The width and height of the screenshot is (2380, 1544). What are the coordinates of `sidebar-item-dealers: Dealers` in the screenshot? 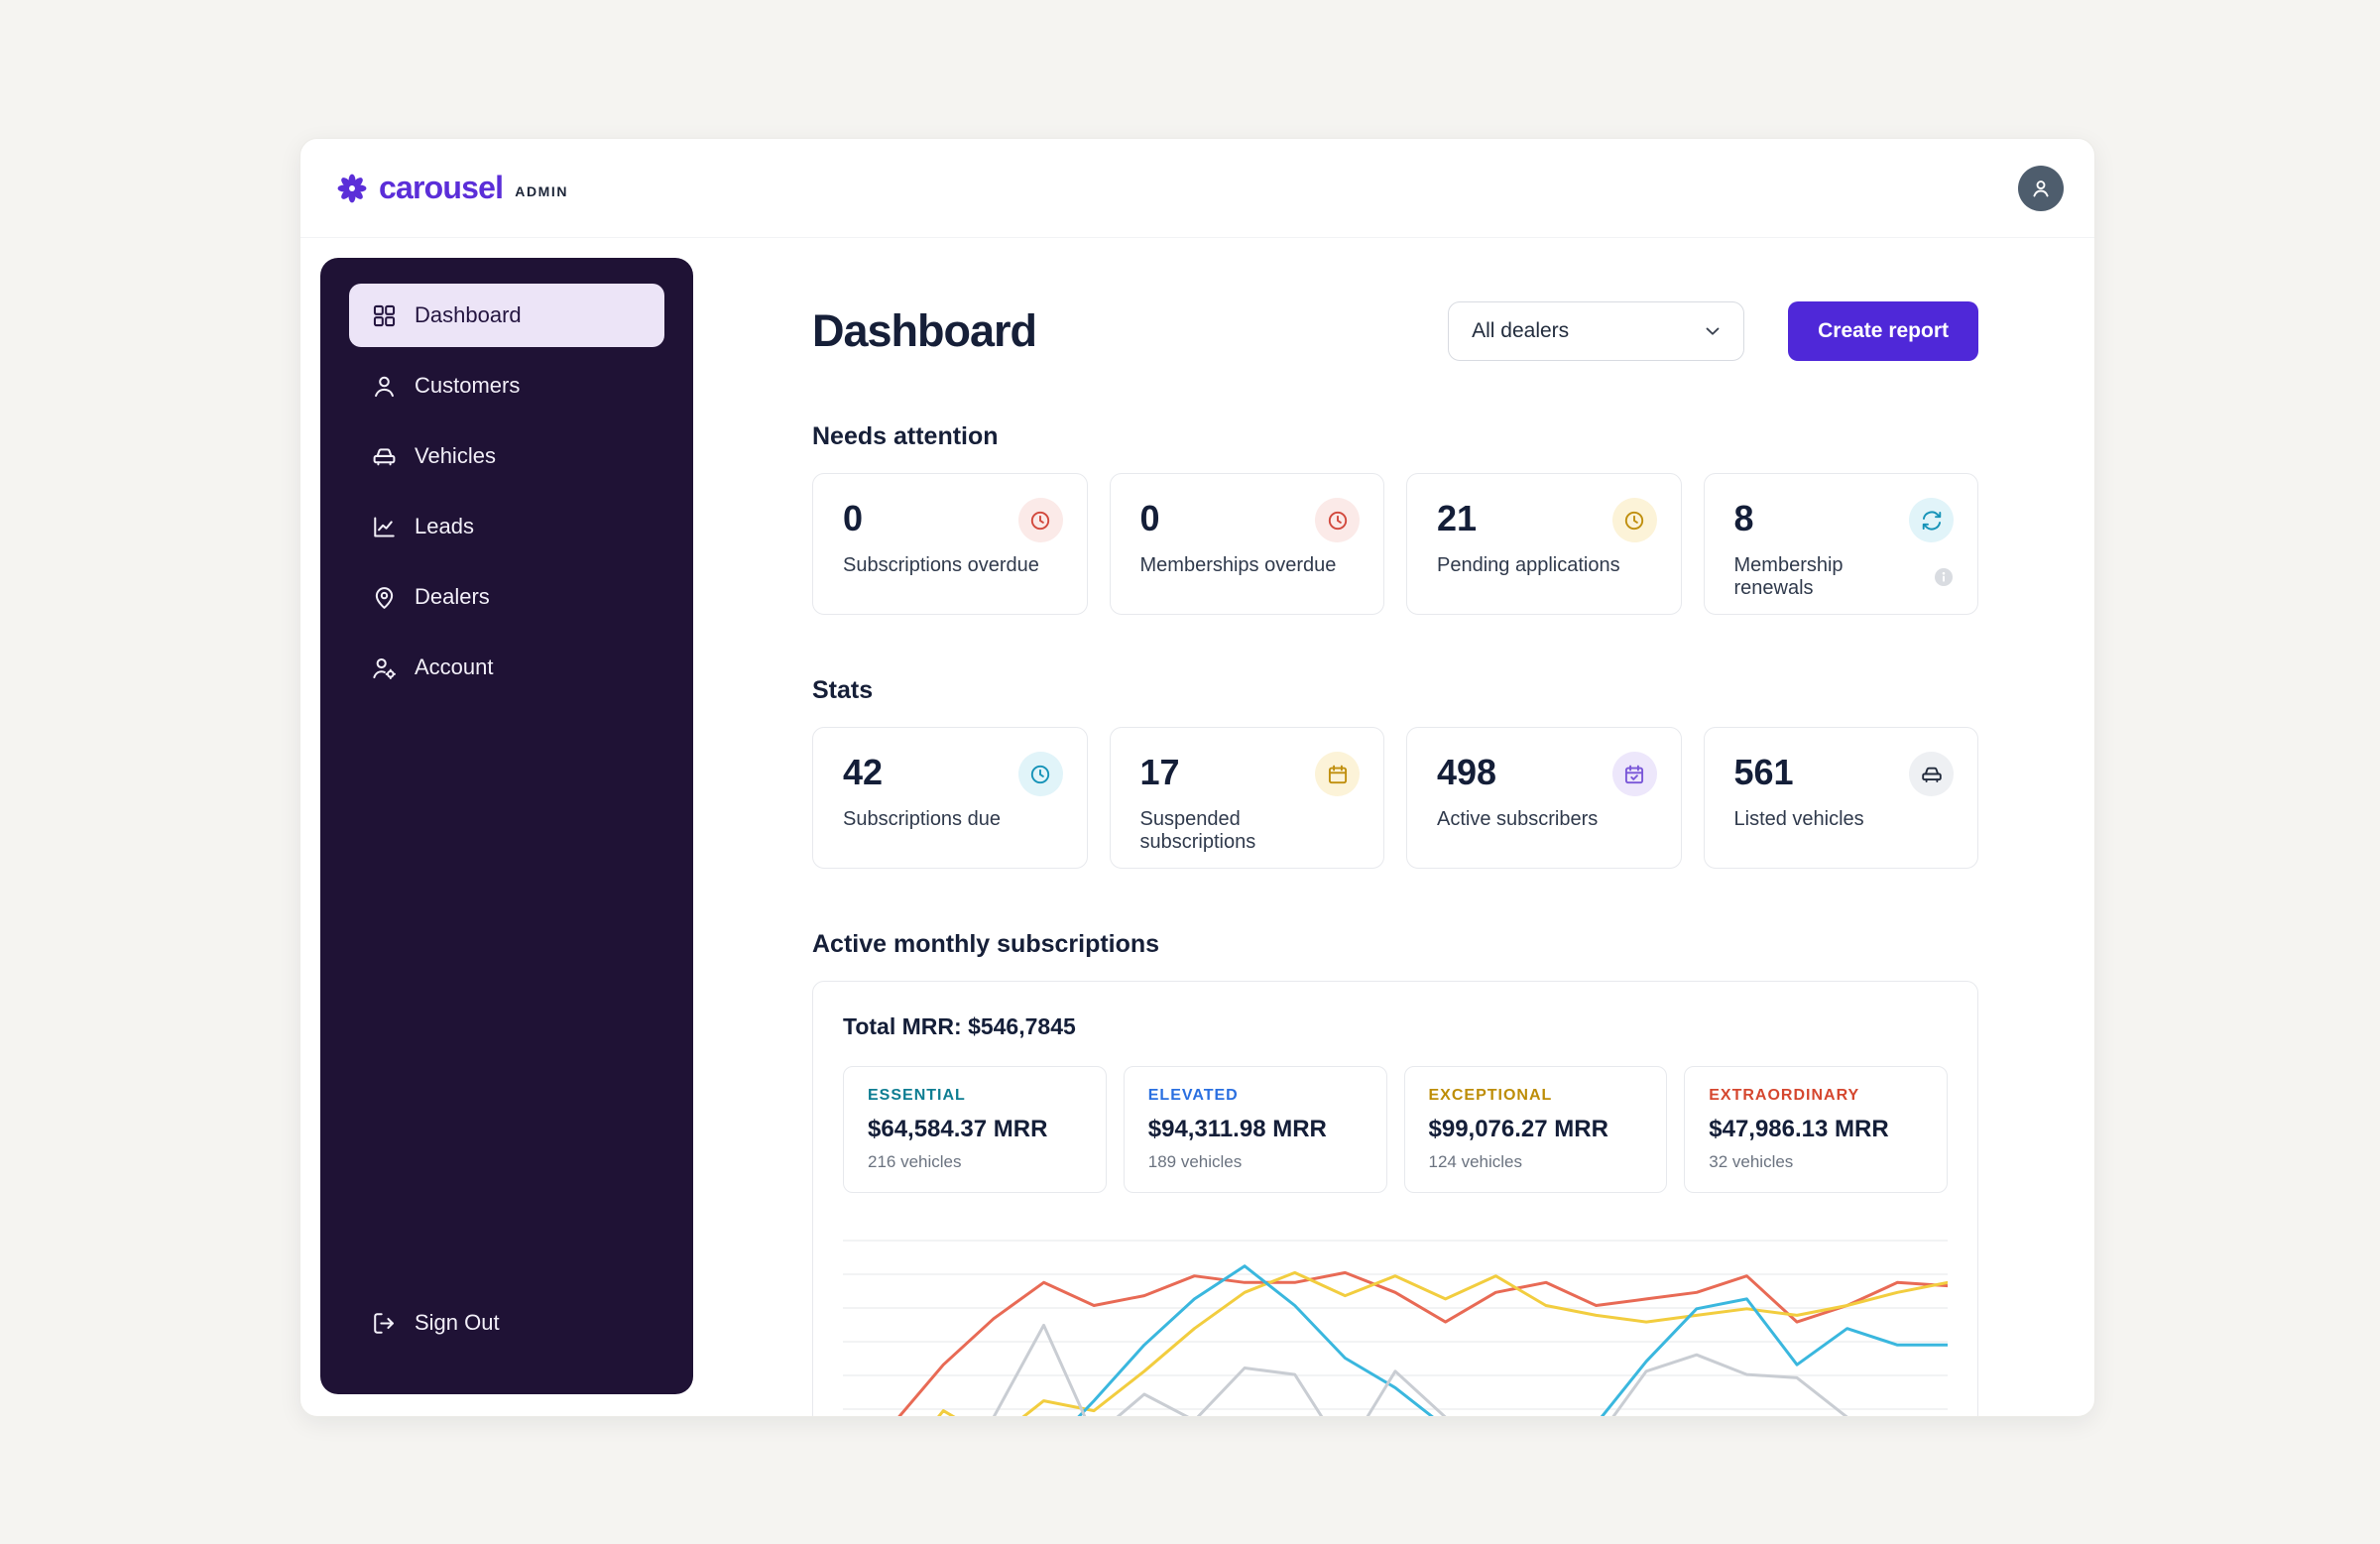 It's located at (506, 597).